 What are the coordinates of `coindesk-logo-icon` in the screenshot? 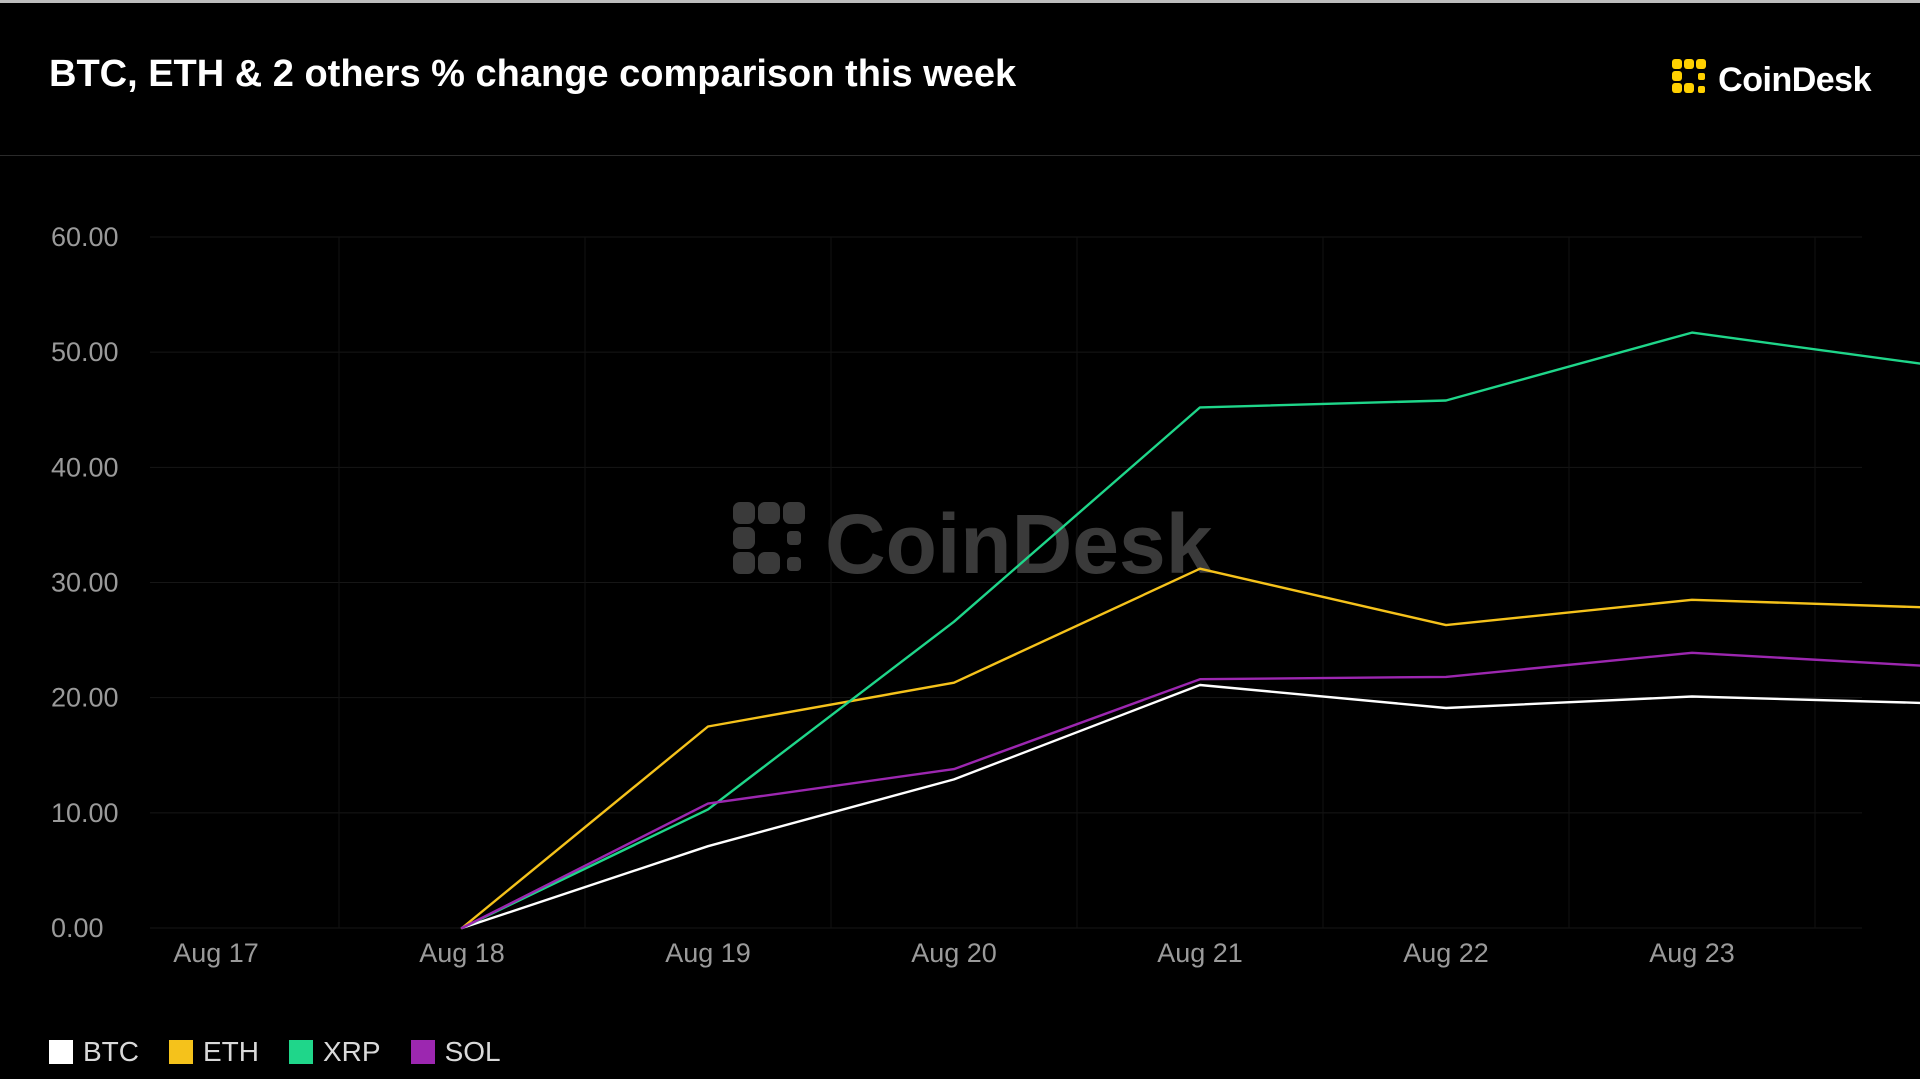 It's located at (1691, 80).